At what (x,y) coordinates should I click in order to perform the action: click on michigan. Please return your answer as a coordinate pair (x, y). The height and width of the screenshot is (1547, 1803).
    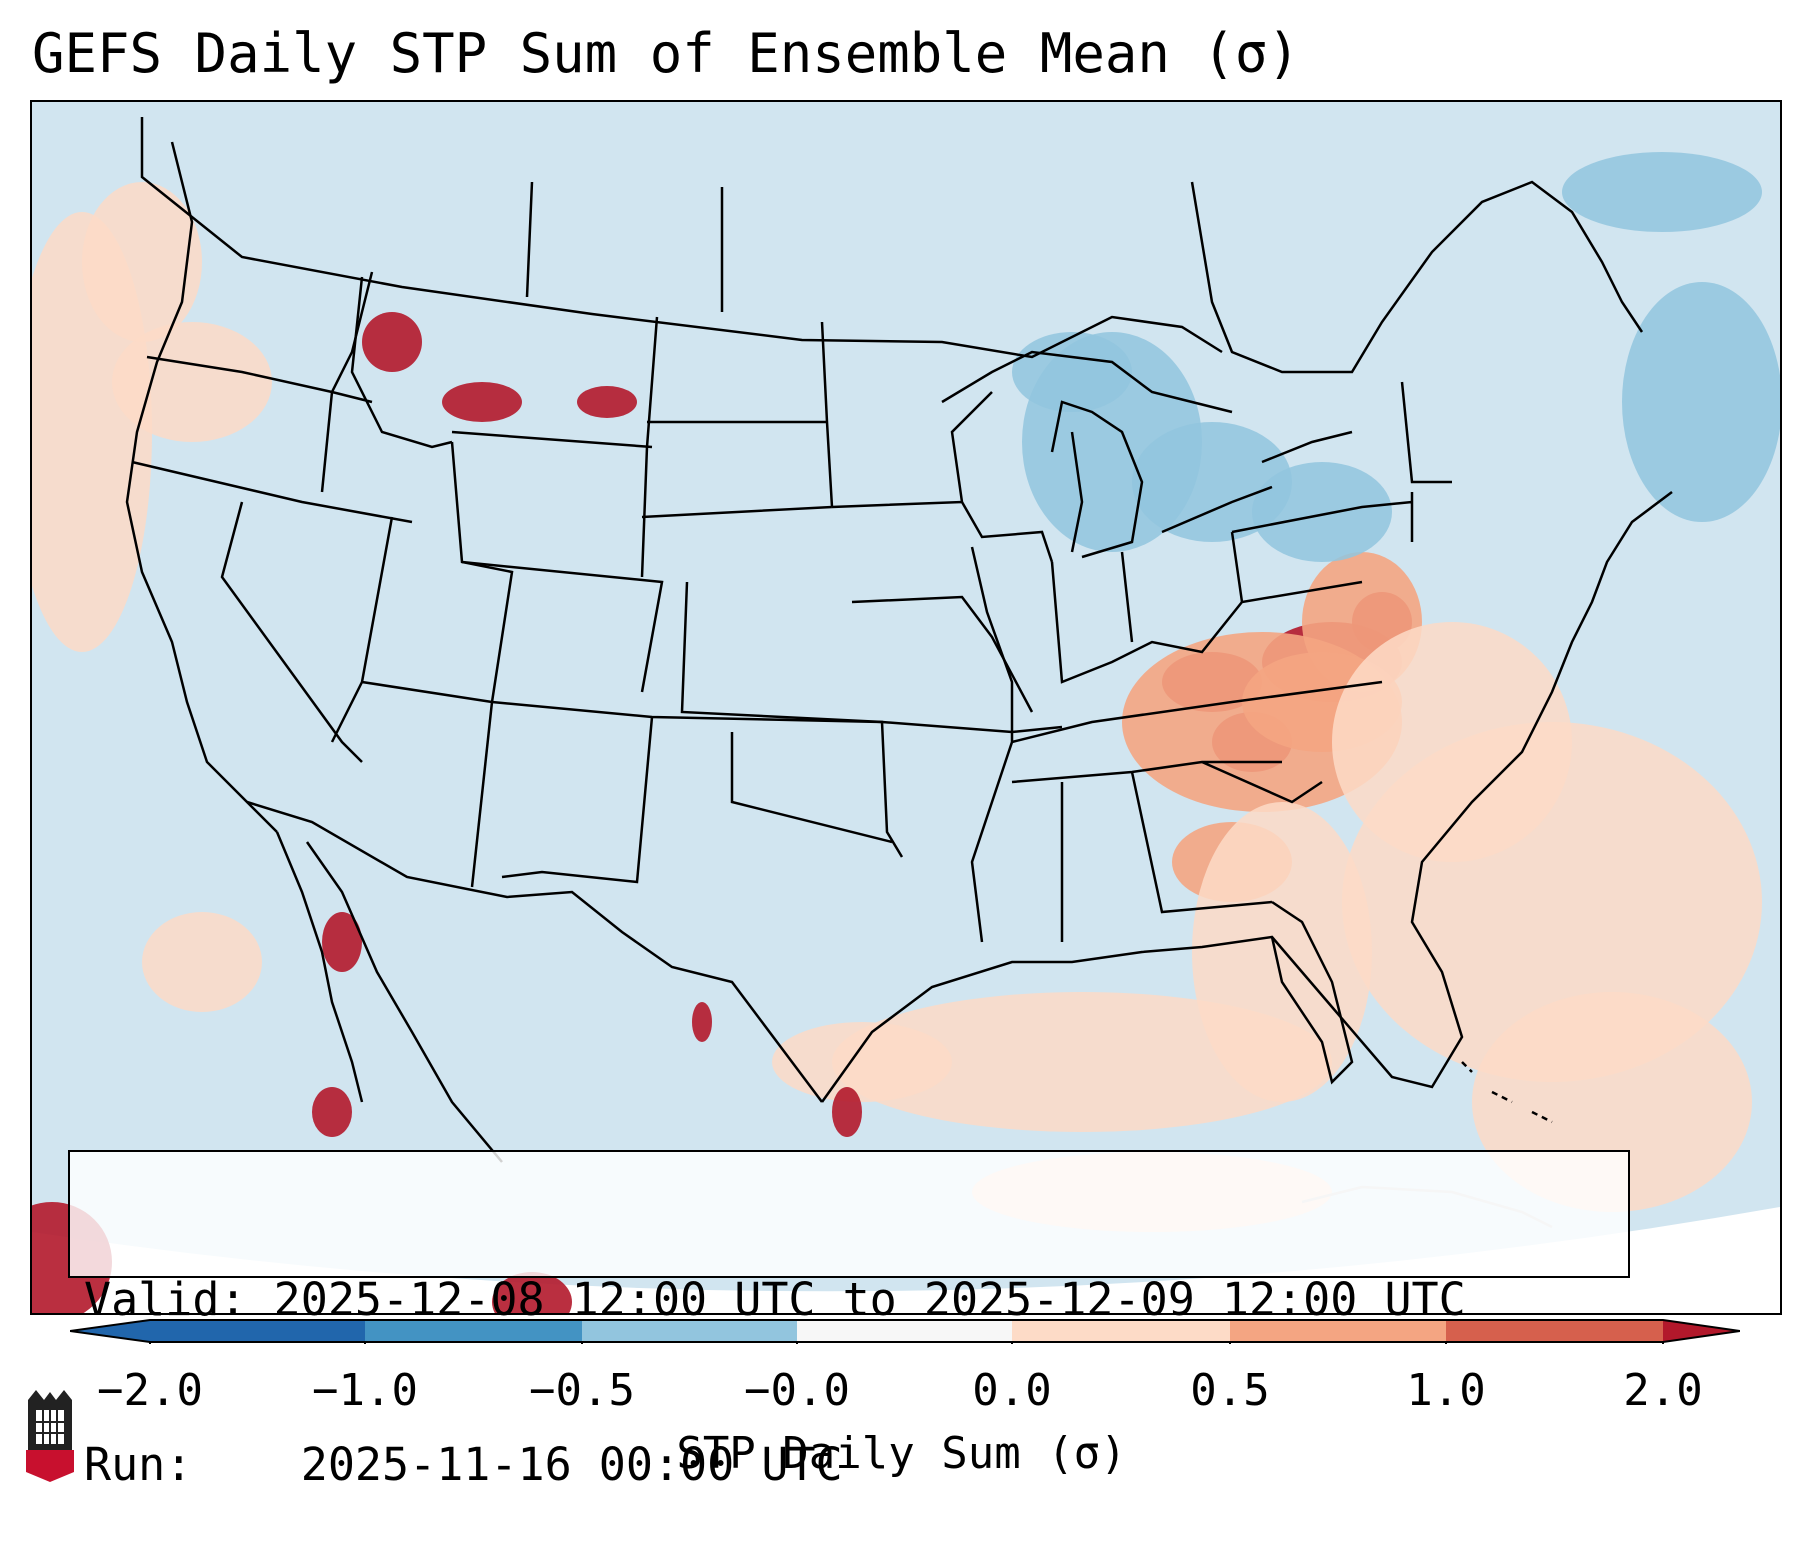
    Looking at the image, I should click on (1097, 479).